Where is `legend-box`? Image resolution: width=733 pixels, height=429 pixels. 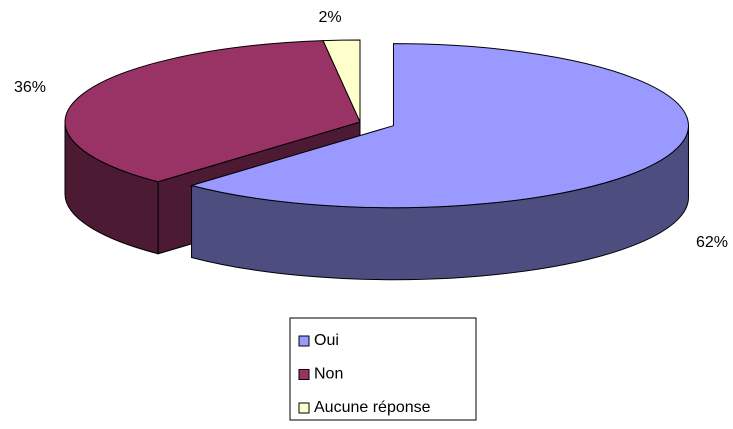 legend-box is located at coordinates (383, 369).